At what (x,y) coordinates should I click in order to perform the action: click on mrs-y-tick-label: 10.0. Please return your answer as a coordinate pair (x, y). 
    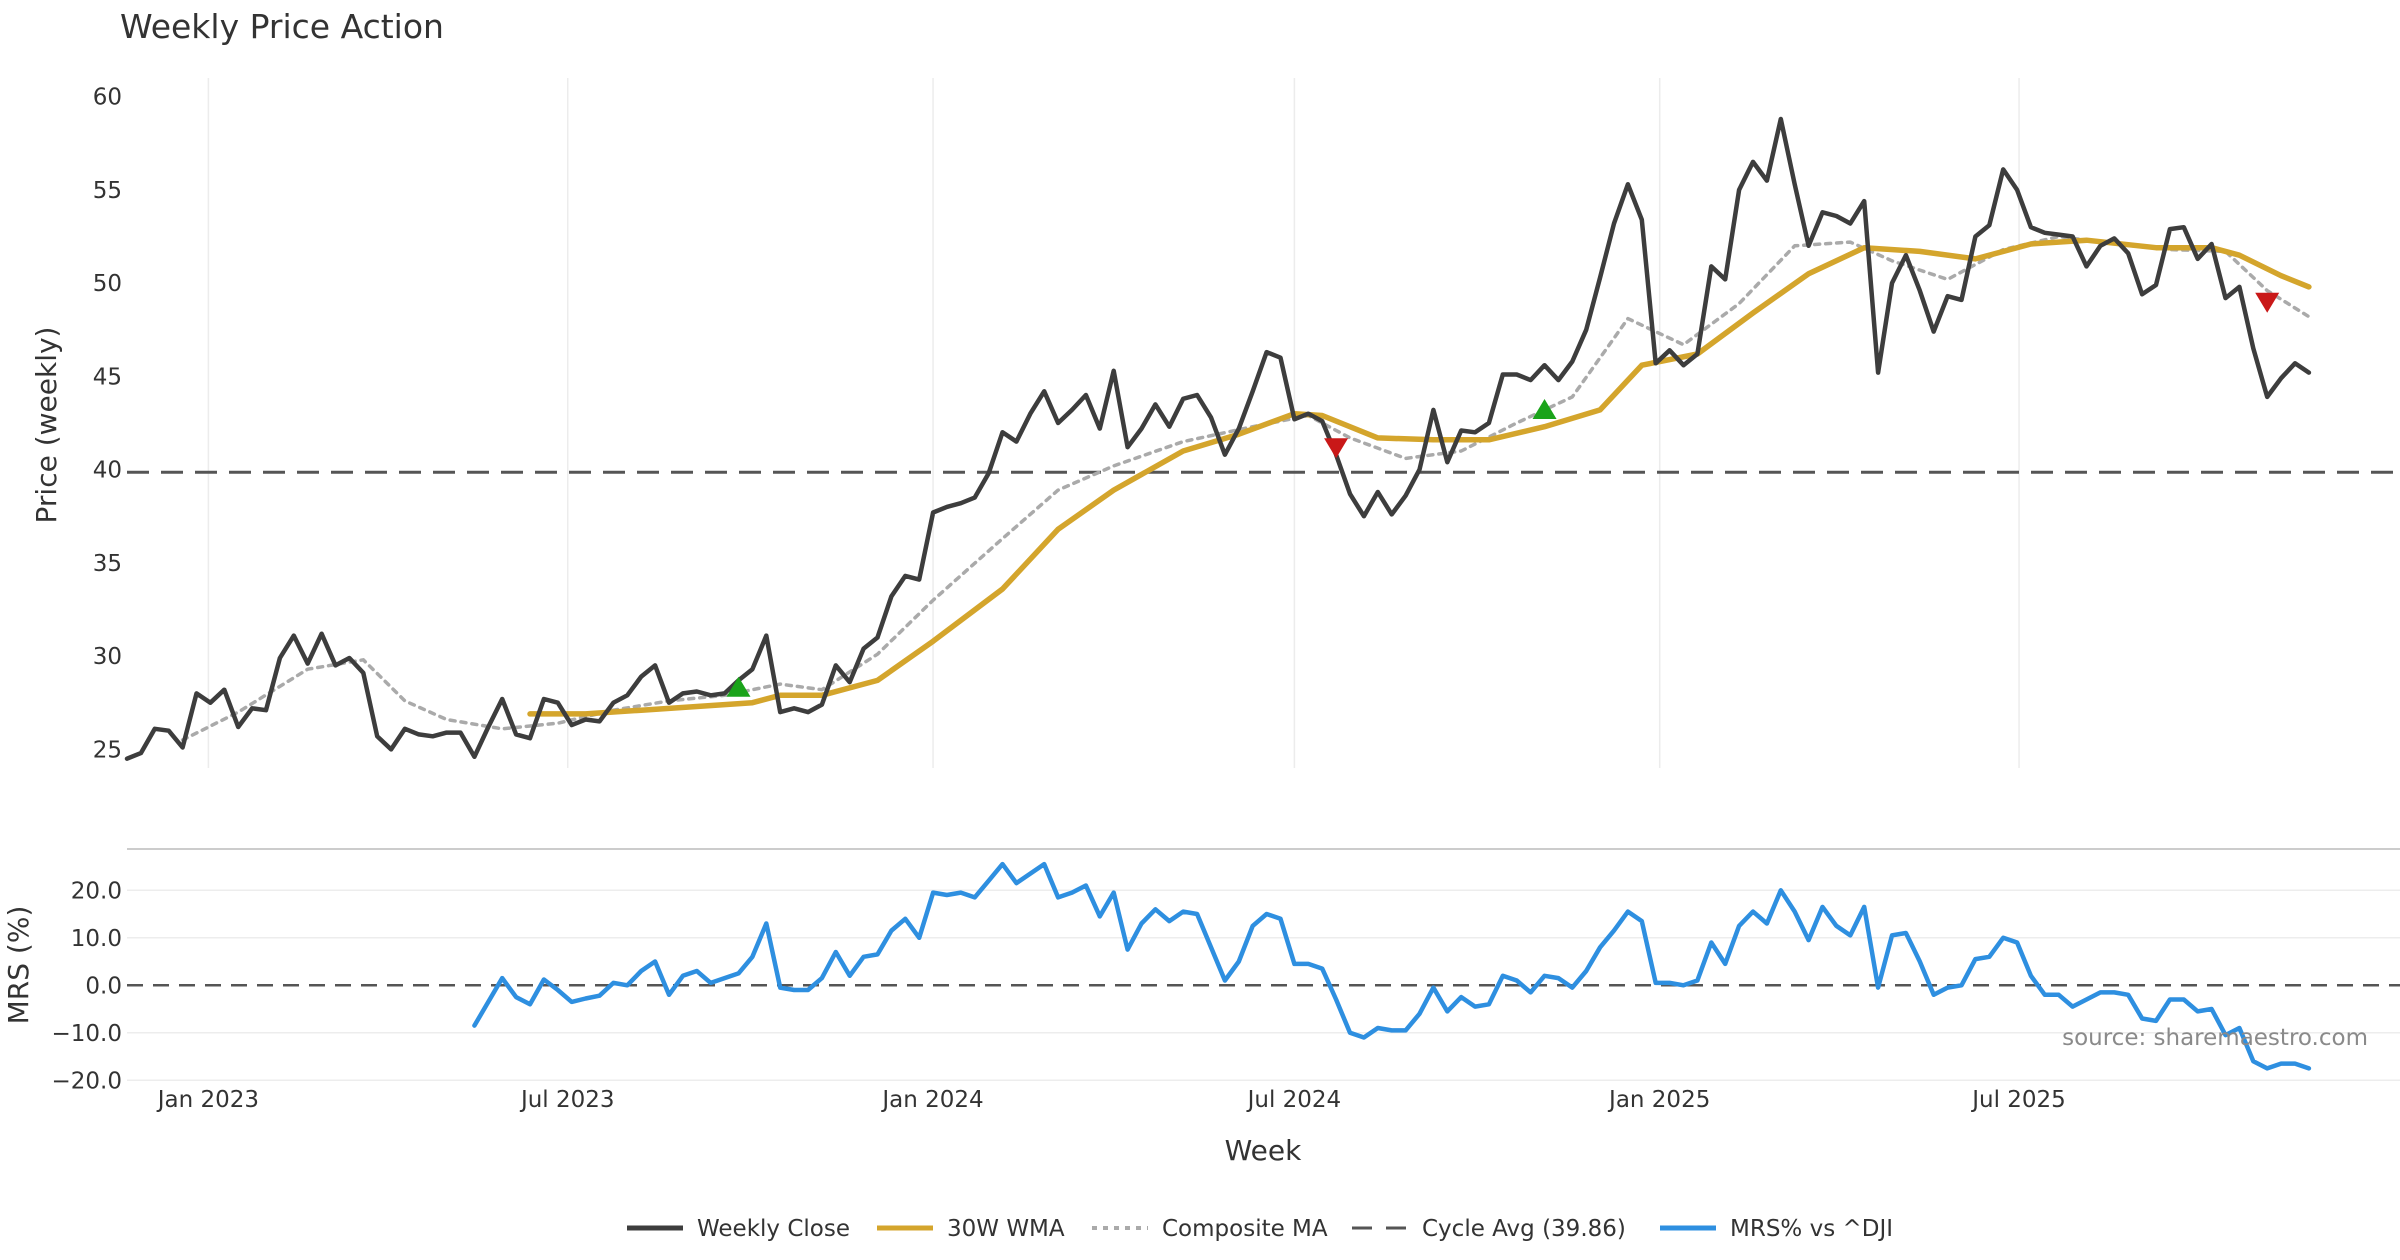
    Looking at the image, I should click on (96, 939).